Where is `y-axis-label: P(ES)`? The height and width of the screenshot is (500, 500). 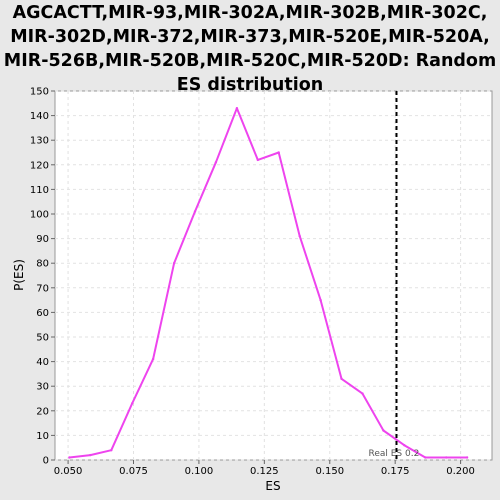
y-axis-label: P(ES) is located at coordinates (19, 275).